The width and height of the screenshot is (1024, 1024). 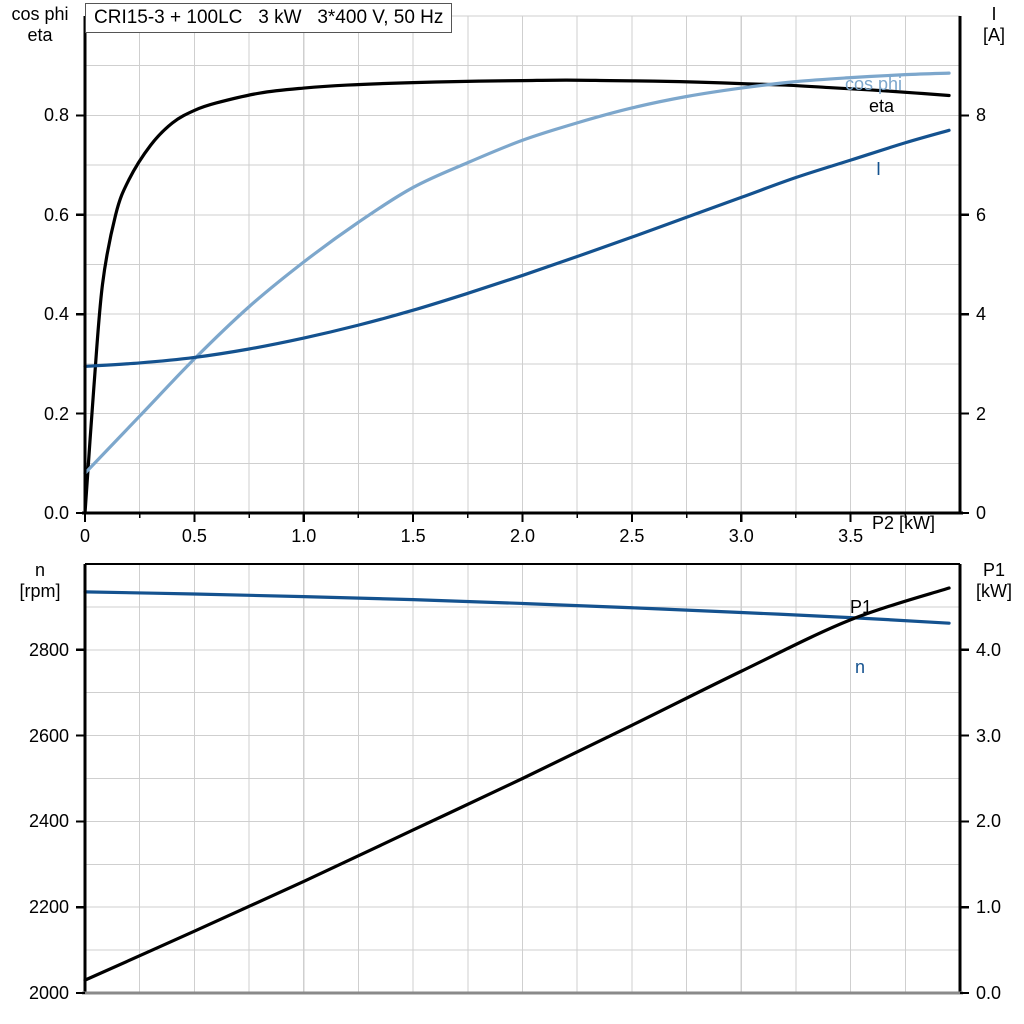 What do you see at coordinates (84, 536) in the screenshot?
I see `top-xtick-label: 0` at bounding box center [84, 536].